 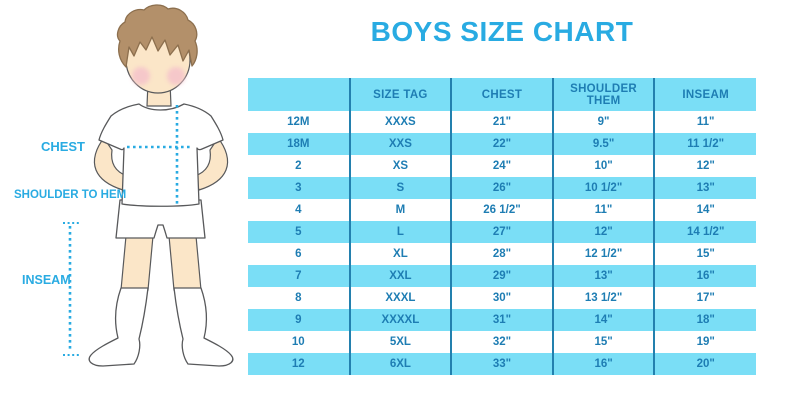 I want to click on measurement-cell: L, so click(x=400, y=232).